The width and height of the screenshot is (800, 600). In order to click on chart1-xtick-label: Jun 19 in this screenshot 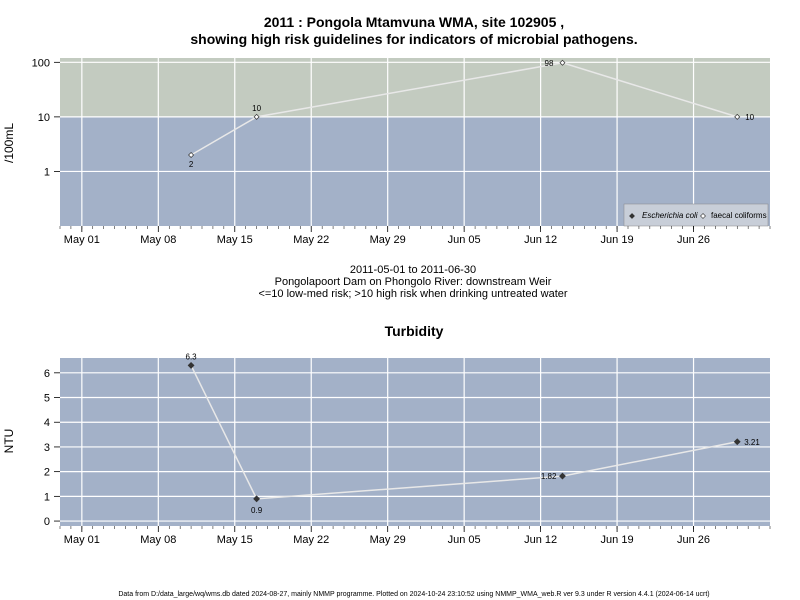, I will do `click(617, 240)`.